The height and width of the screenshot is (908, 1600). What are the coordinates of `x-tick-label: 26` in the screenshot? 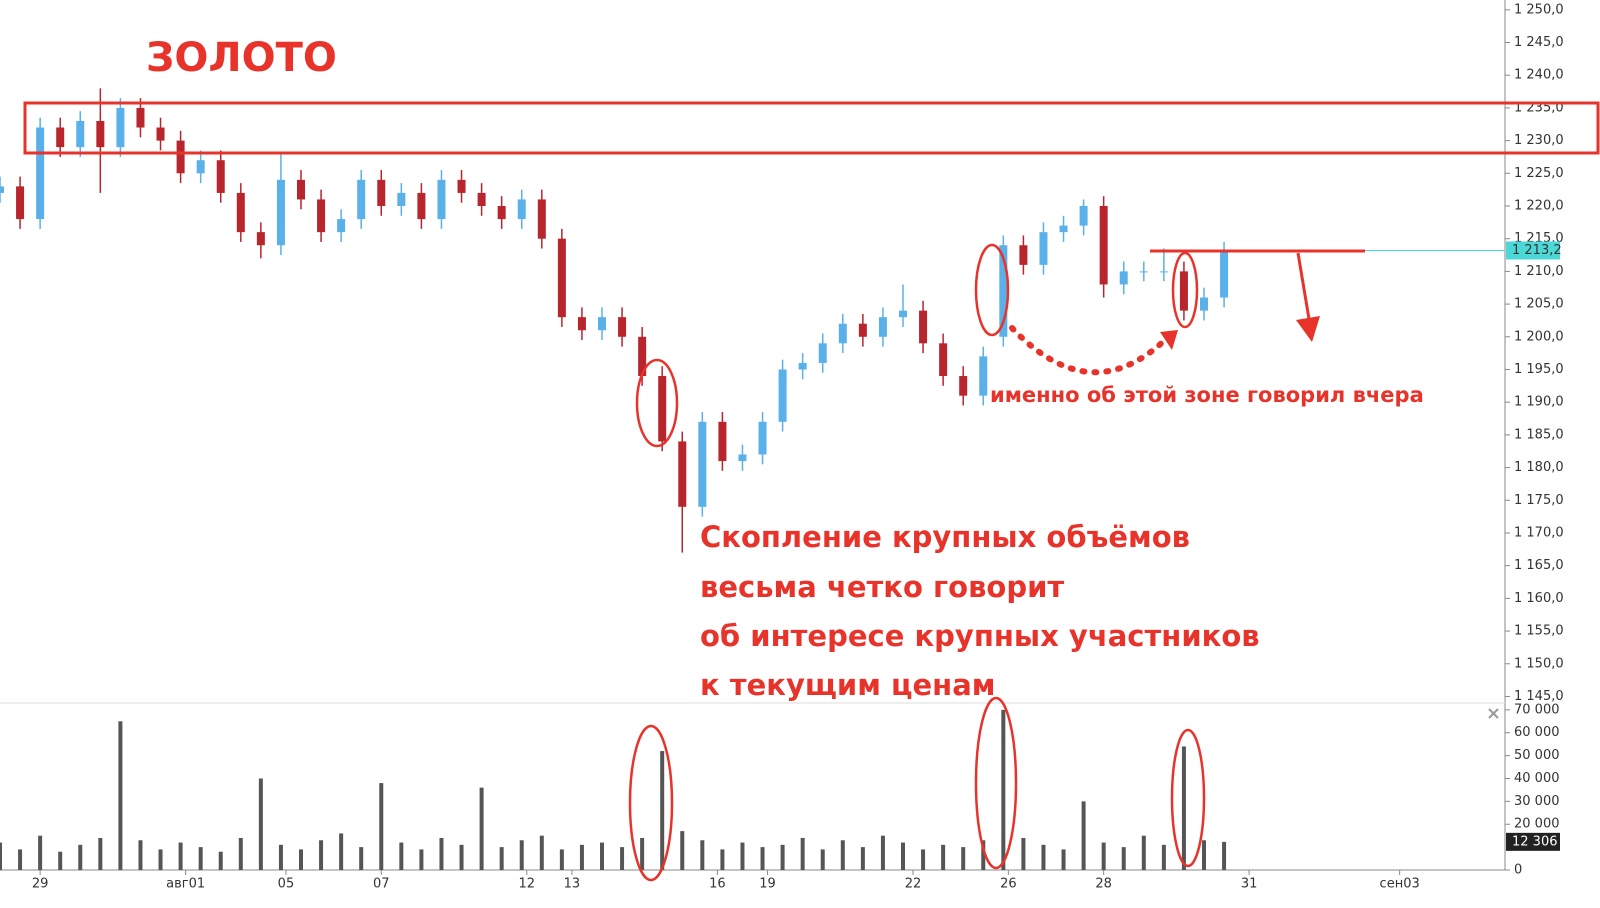 It's located at (1008, 884).